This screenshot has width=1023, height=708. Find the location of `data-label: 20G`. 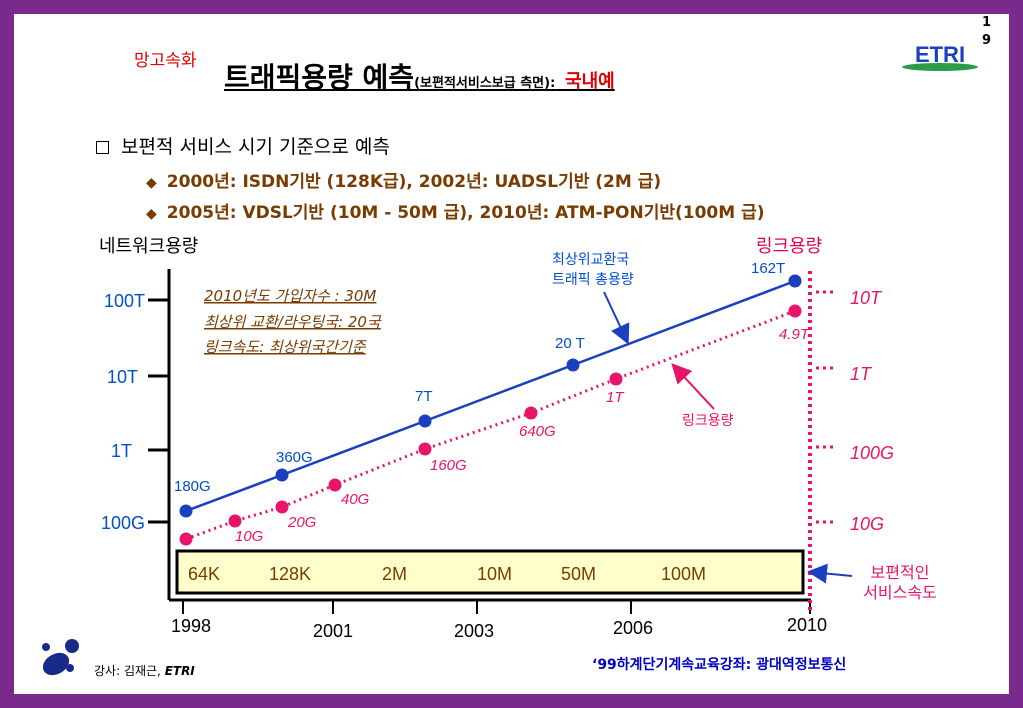

data-label: 20G is located at coordinates (302, 522).